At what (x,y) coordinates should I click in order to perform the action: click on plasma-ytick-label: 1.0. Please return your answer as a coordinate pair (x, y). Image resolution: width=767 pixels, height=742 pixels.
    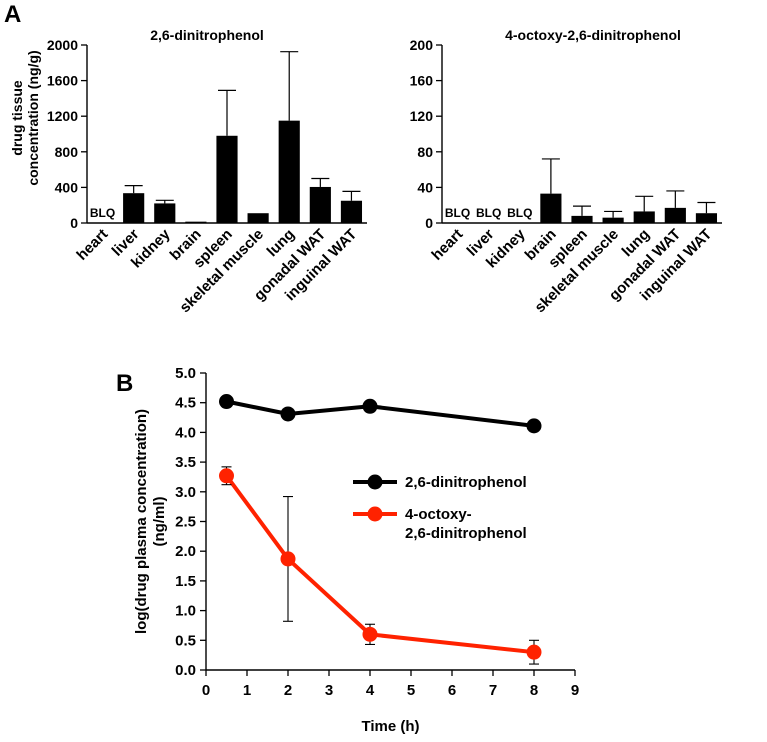
    Looking at the image, I should click on (185, 611).